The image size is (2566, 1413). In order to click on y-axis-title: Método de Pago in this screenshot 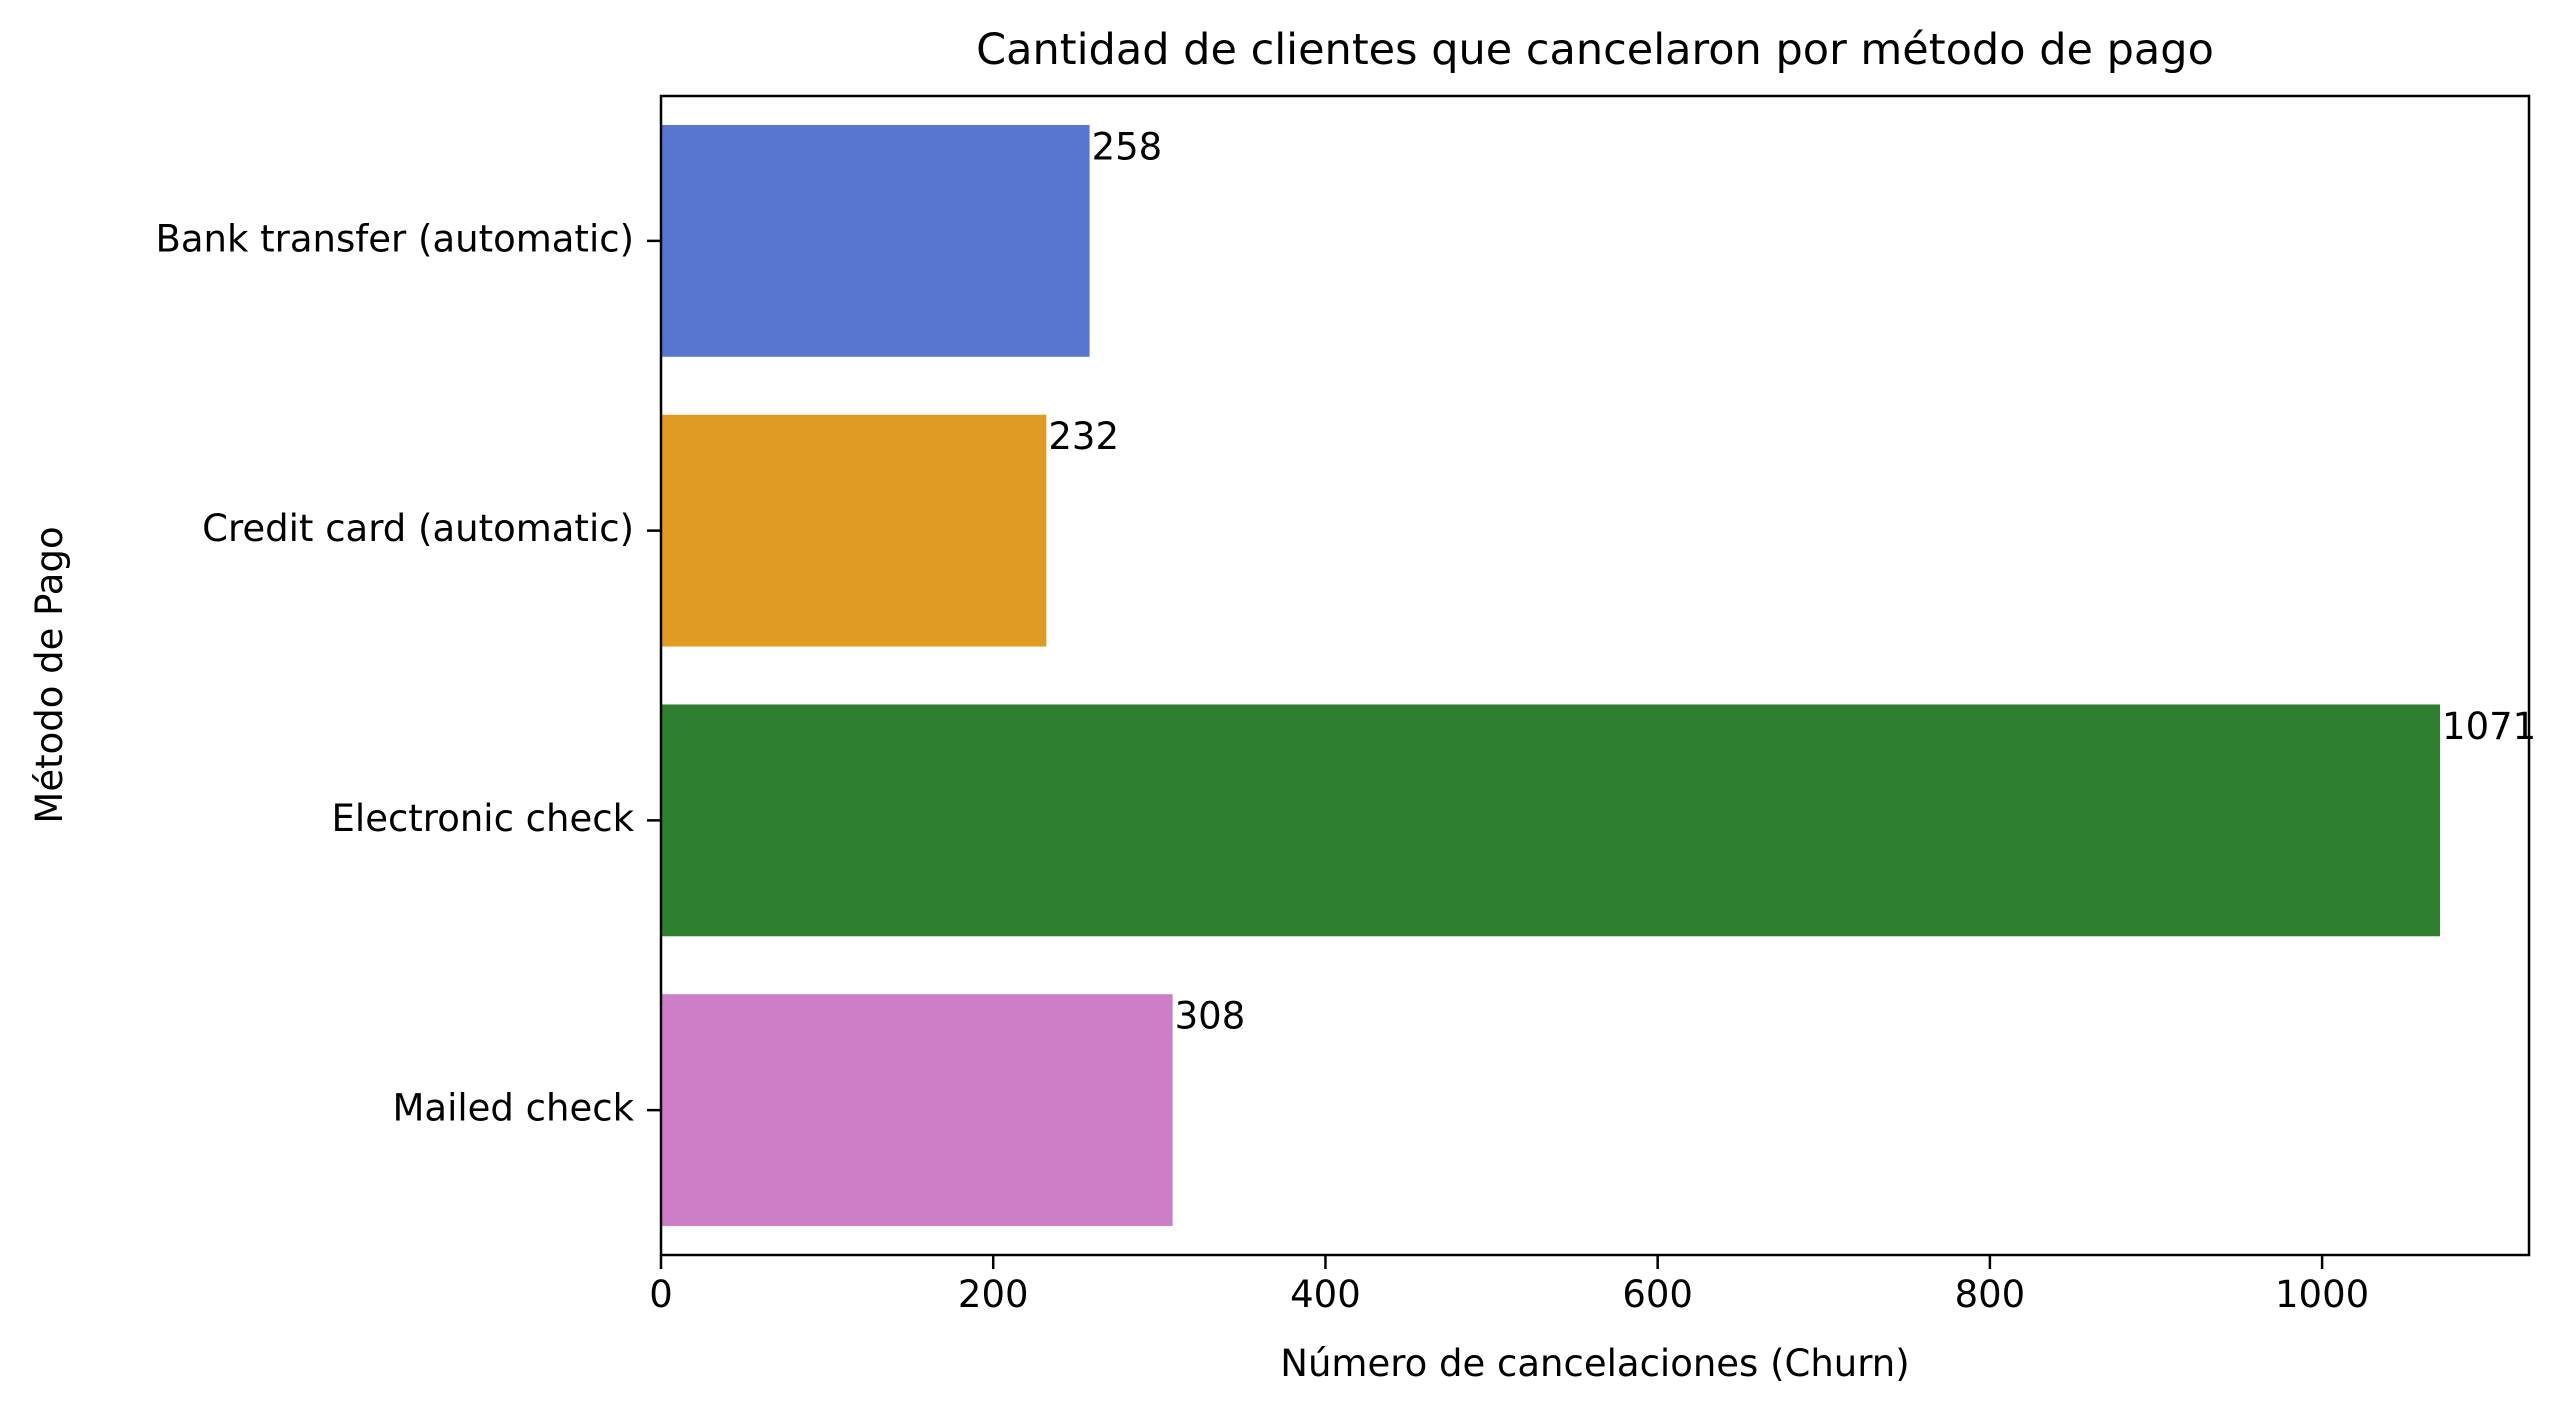, I will do `click(49, 674)`.